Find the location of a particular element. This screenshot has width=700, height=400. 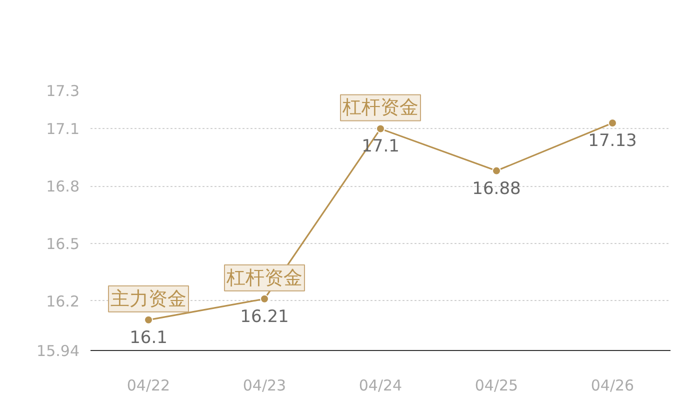

x-tick-label: 04/25 is located at coordinates (496, 385).